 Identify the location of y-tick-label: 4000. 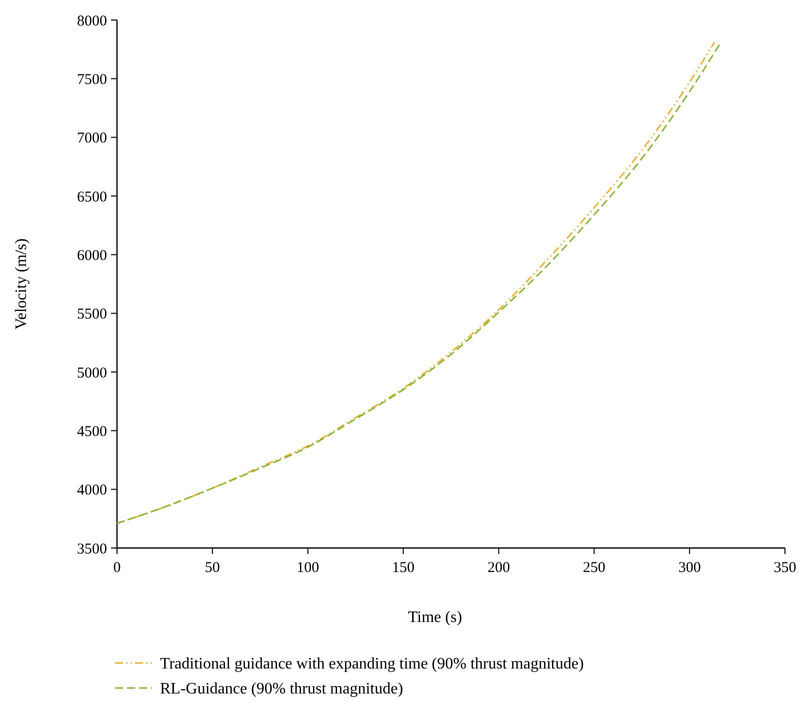
(92, 490).